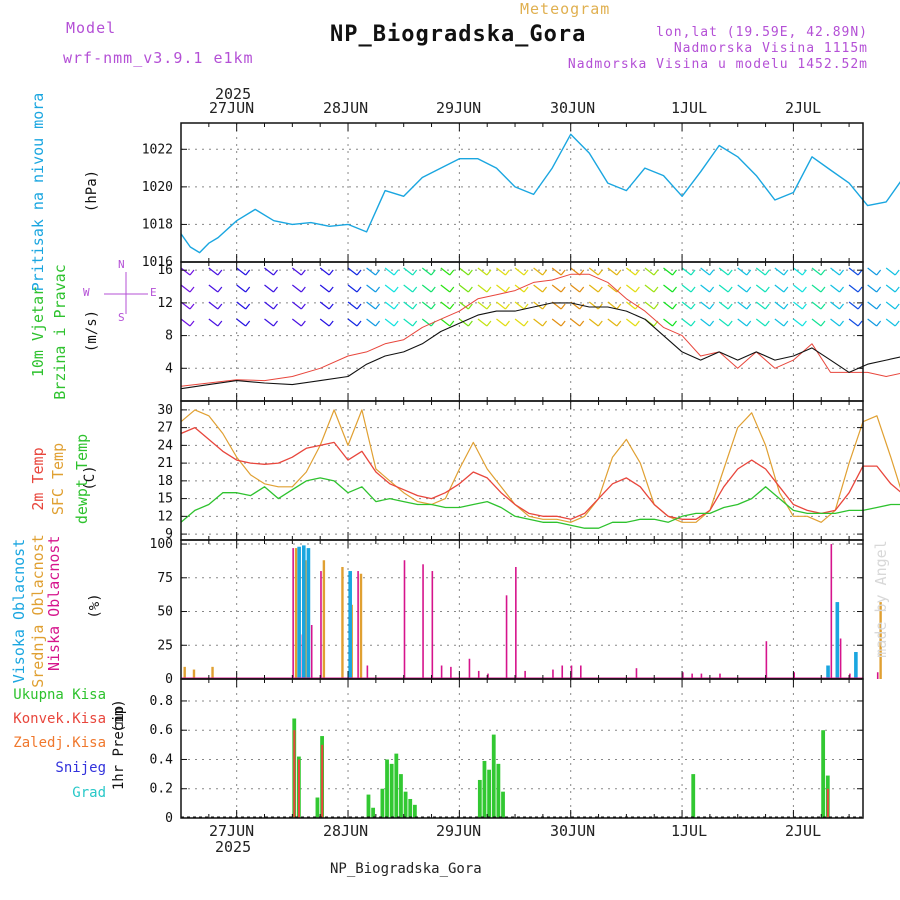 This screenshot has width=900, height=900. What do you see at coordinates (165, 481) in the screenshot?
I see `y-tick-label: 18` at bounding box center [165, 481].